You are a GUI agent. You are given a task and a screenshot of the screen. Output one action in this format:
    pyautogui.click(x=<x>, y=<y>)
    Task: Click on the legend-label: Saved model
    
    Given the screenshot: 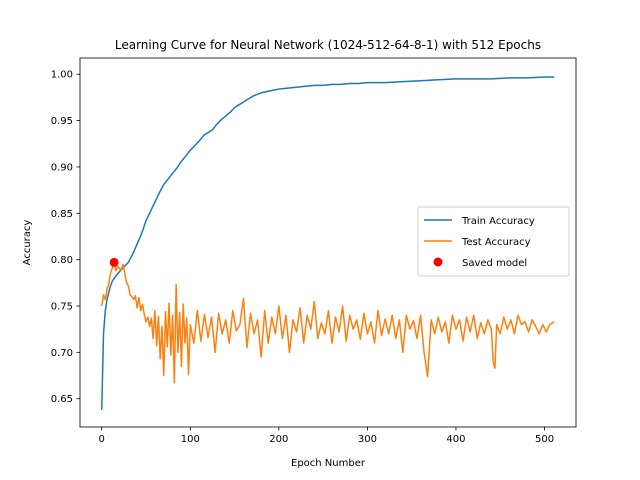 What is the action you would take?
    pyautogui.click(x=494, y=263)
    